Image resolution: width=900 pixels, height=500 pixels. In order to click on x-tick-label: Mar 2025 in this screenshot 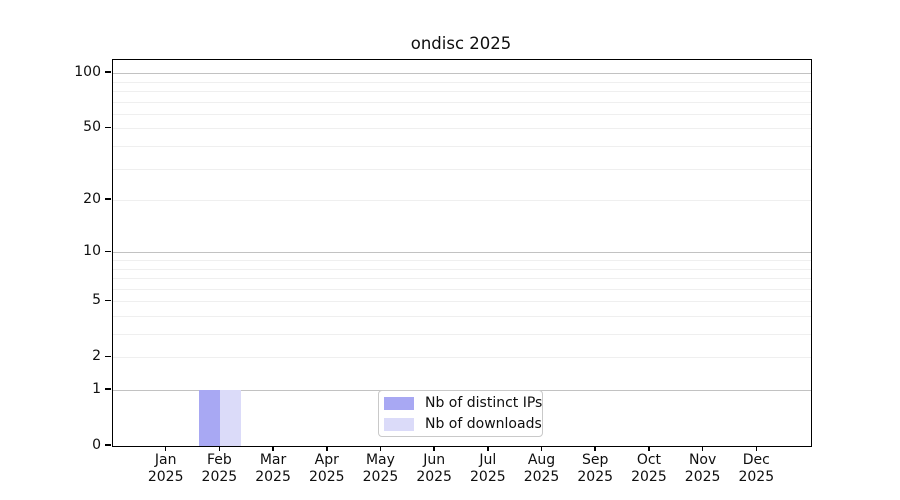, I will do `click(273, 468)`.